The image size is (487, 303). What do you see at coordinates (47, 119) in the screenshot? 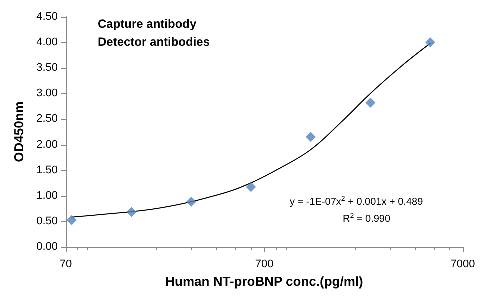
I see `y-tick-label: 2.50` at bounding box center [47, 119].